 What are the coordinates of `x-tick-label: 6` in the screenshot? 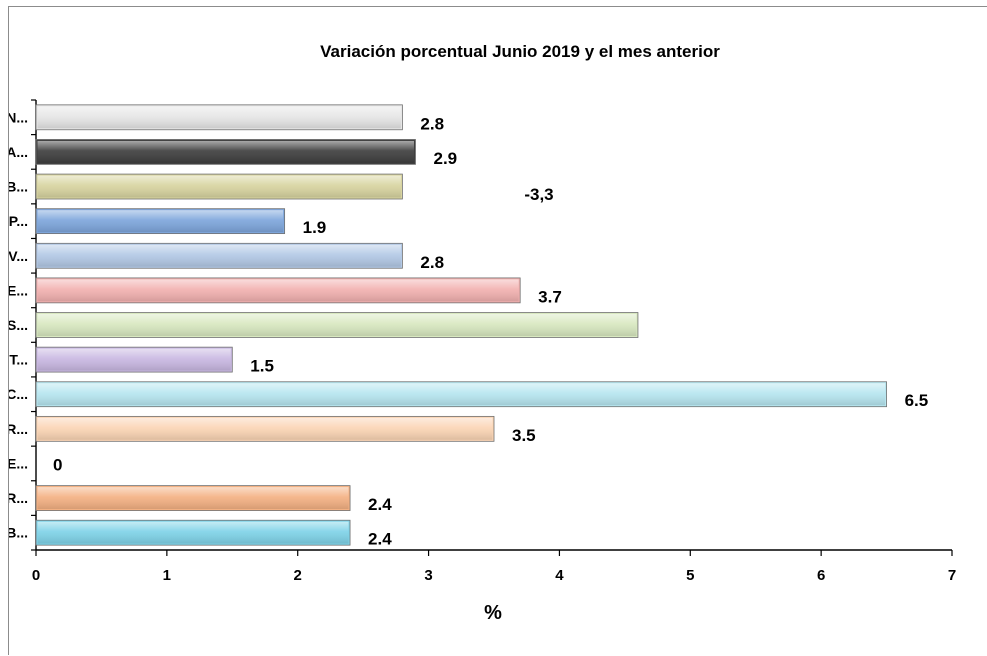 It's located at (821, 575).